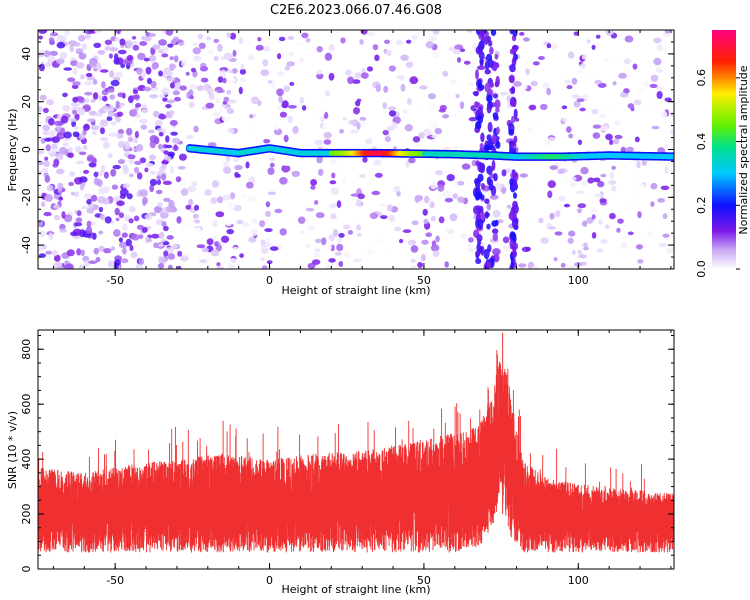  What do you see at coordinates (355, 589) in the screenshot?
I see `snr-x-axis-label: Height of straight line (km)` at bounding box center [355, 589].